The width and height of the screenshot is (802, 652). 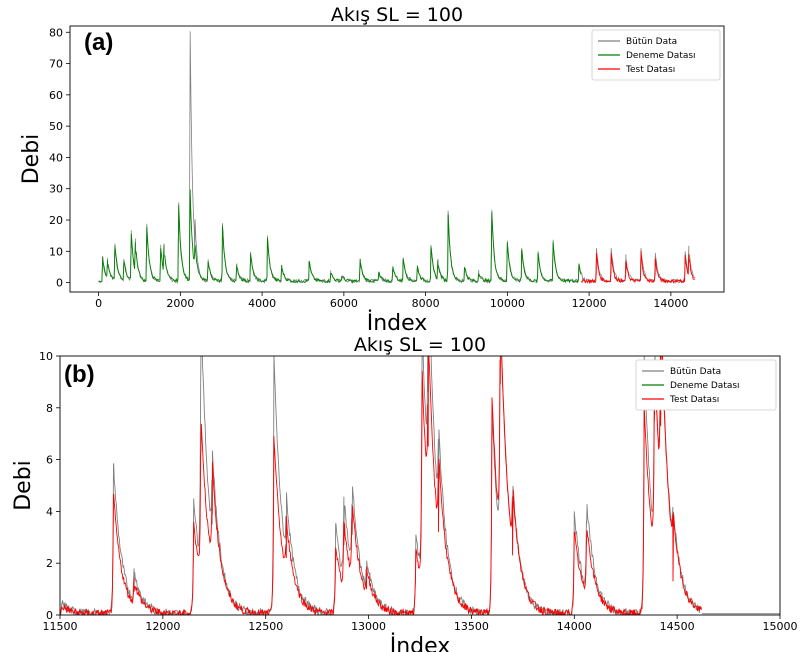 I want to click on panel-label: (b), so click(x=79, y=374).